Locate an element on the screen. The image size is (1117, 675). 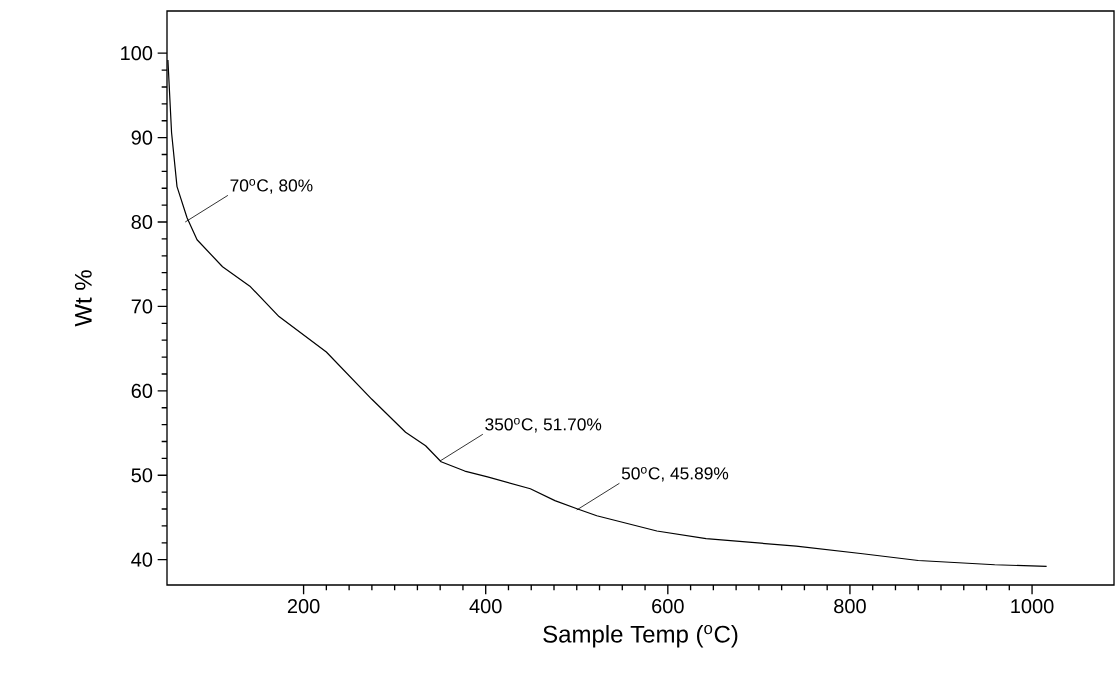
x-tick-label: 600 is located at coordinates (668, 606).